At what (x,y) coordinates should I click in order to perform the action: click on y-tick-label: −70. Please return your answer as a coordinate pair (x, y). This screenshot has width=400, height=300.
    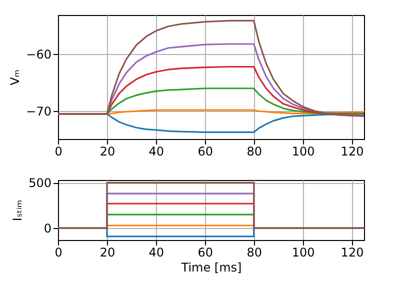
    Looking at the image, I should click on (39, 111).